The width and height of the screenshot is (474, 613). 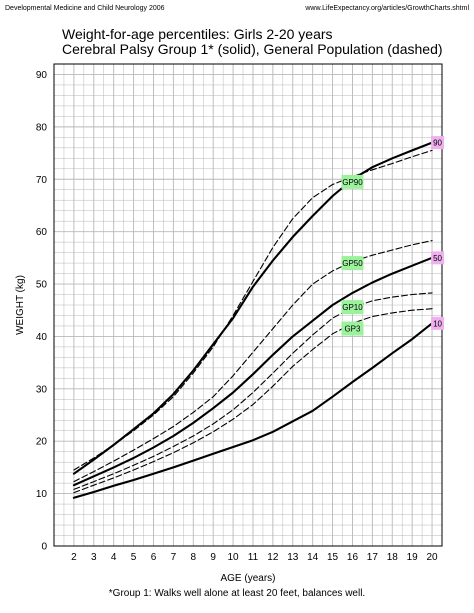 What do you see at coordinates (42, 180) in the screenshot?
I see `y-tick-label: 70` at bounding box center [42, 180].